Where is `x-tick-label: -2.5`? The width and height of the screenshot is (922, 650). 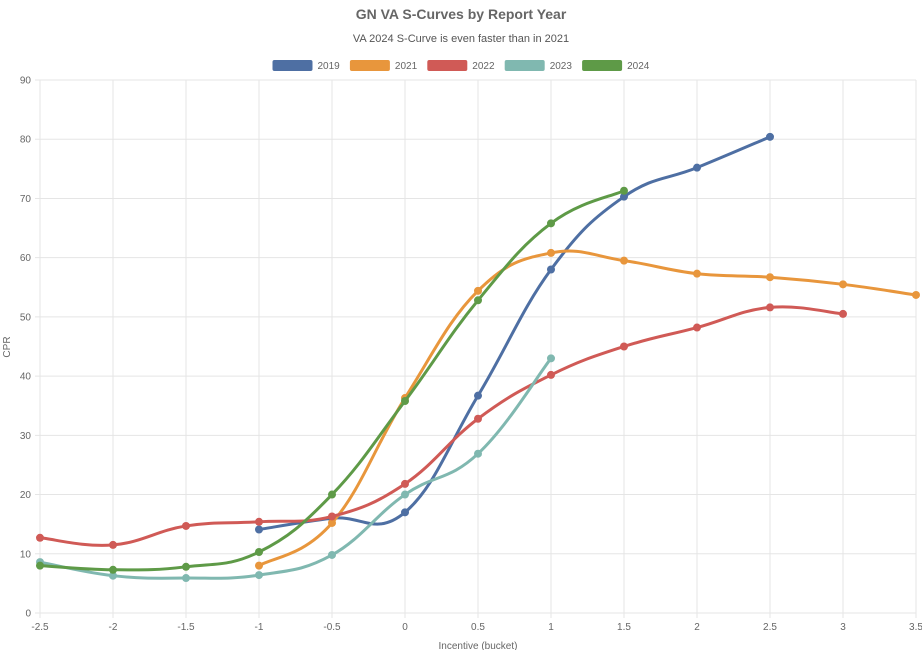 x-tick-label: -2.5 is located at coordinates (40, 627).